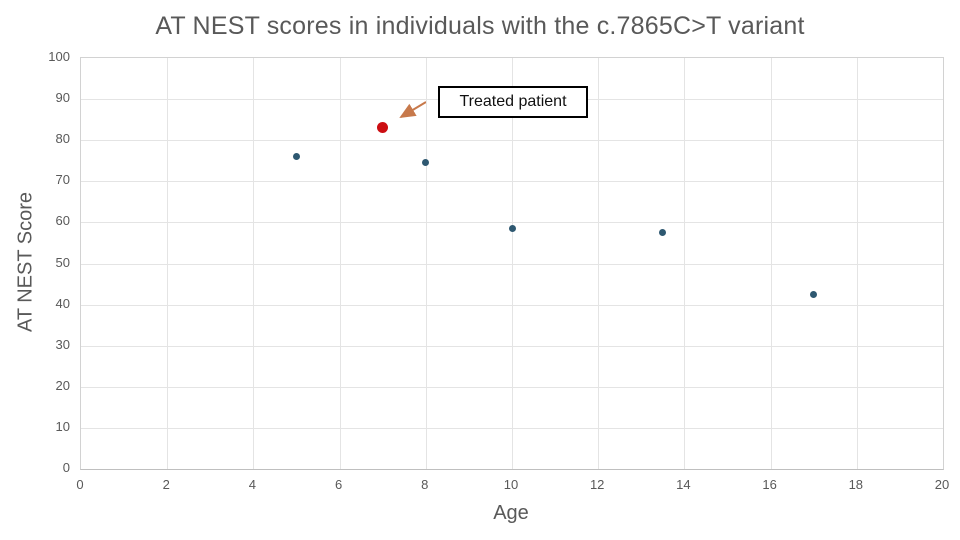 The width and height of the screenshot is (960, 540). I want to click on y-tick-label: 60, so click(62, 221).